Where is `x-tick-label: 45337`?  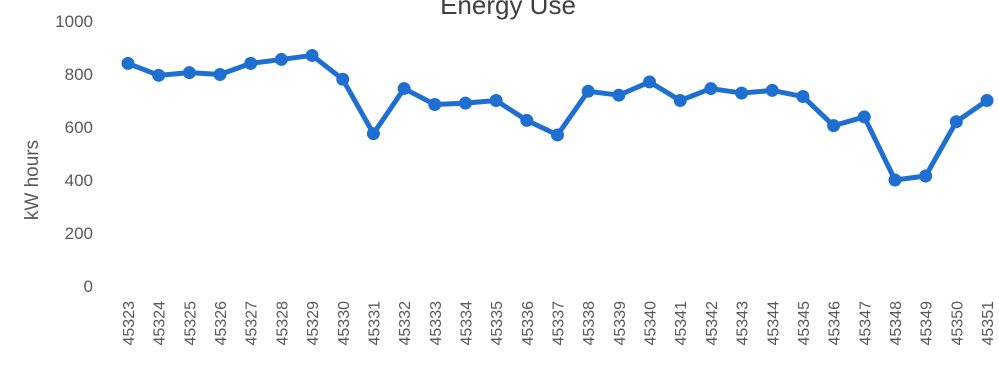
x-tick-label: 45337 is located at coordinates (559, 323).